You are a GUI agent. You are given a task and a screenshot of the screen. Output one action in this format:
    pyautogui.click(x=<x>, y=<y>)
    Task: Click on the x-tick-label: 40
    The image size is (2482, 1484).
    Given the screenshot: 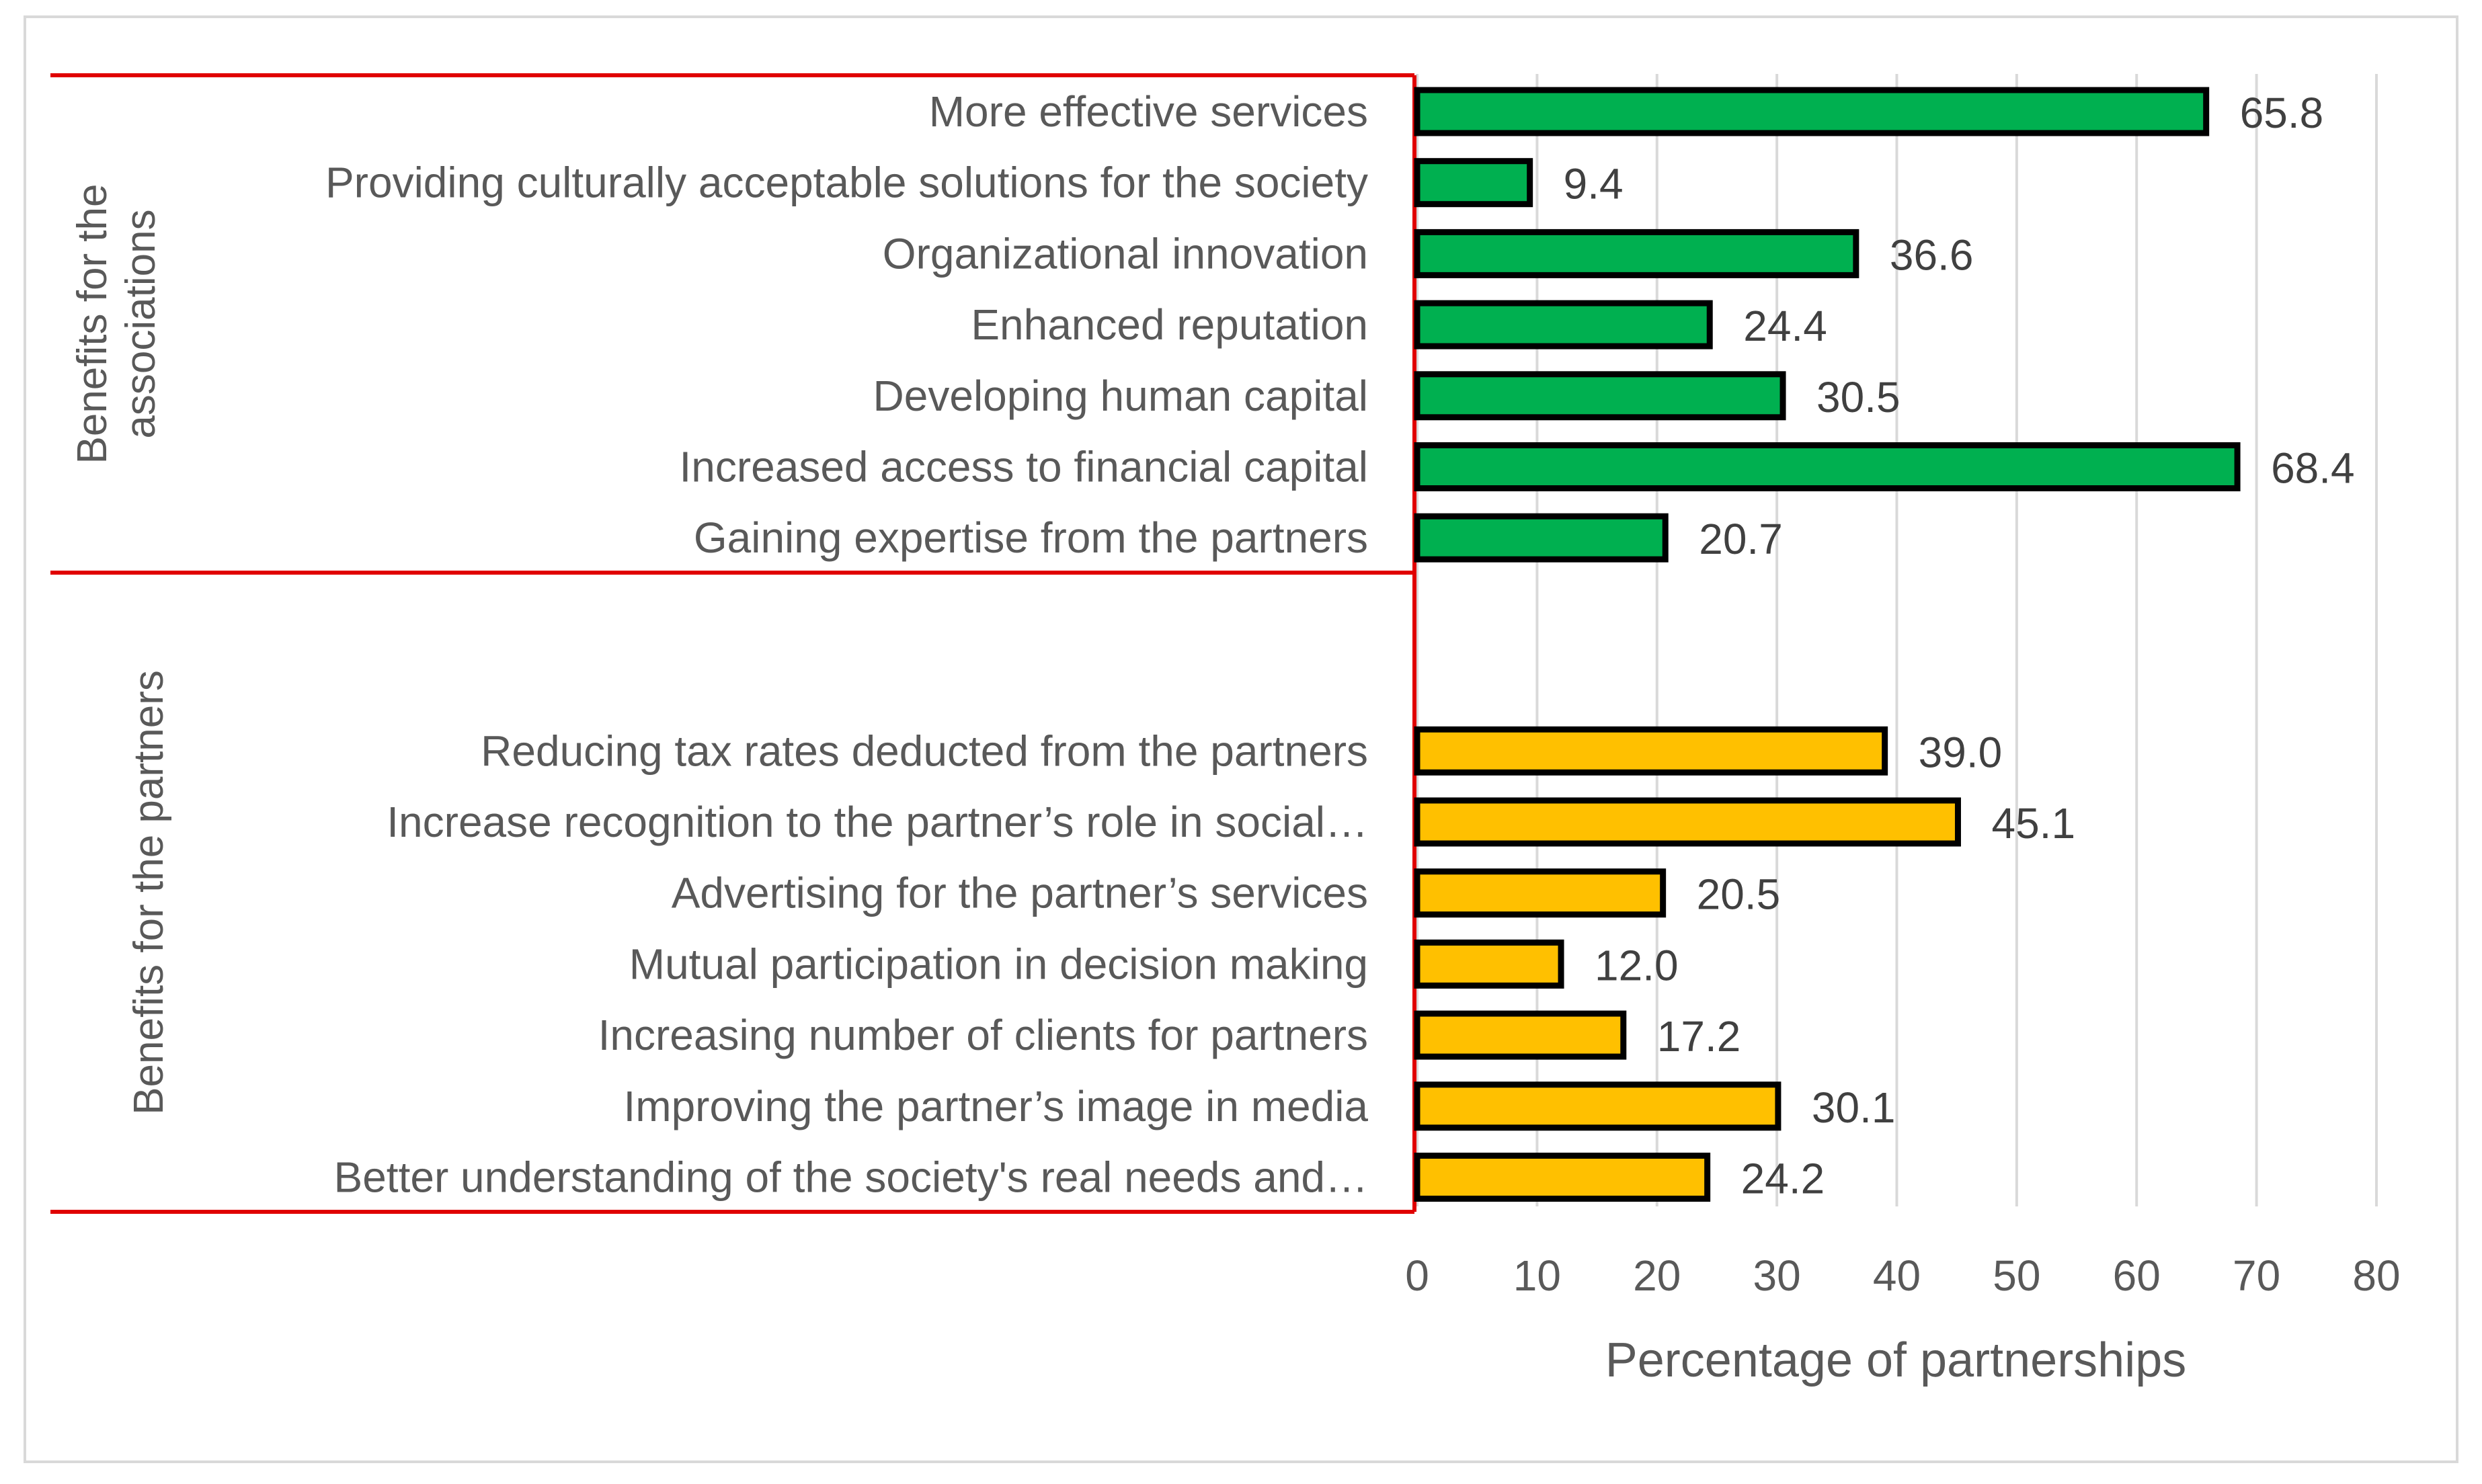 What is the action you would take?
    pyautogui.click(x=1897, y=1275)
    